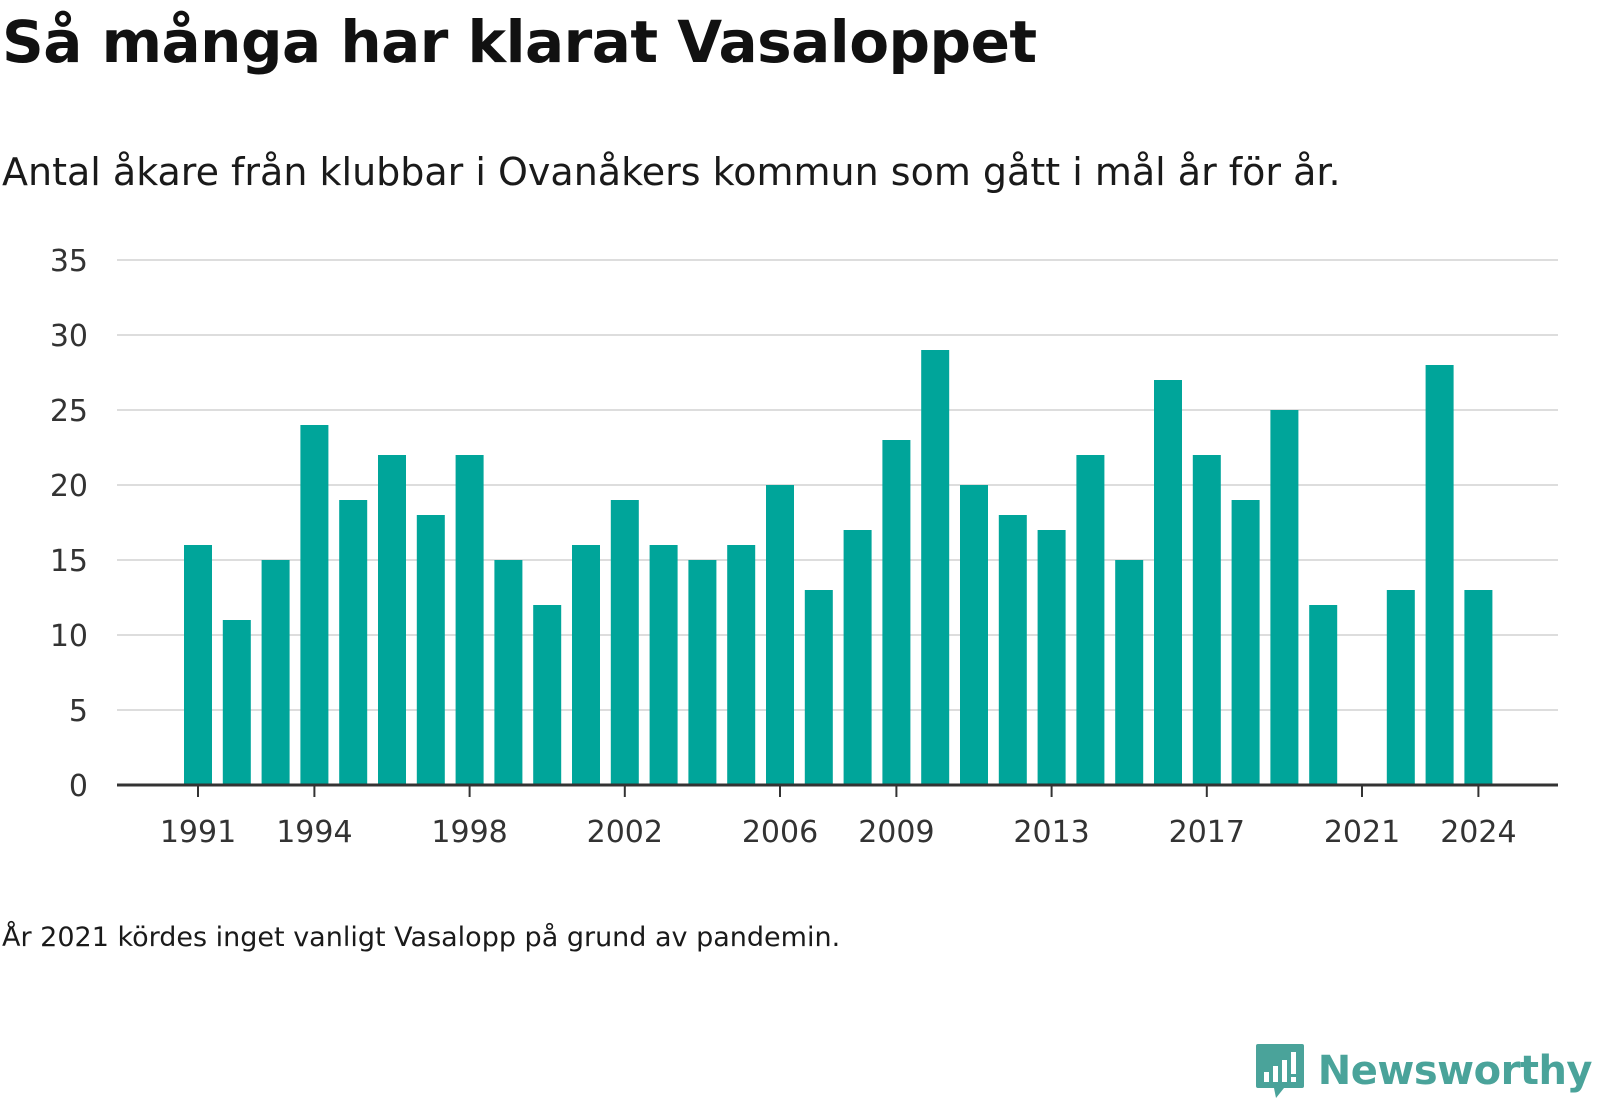 This screenshot has width=1600, height=1102. Describe the element at coordinates (1478, 832) in the screenshot. I see `x-tick-label: 2024` at that location.